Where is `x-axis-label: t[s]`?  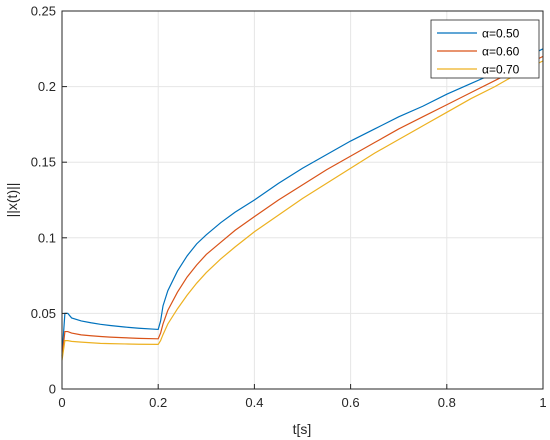 x-axis-label: t[s] is located at coordinates (302, 429).